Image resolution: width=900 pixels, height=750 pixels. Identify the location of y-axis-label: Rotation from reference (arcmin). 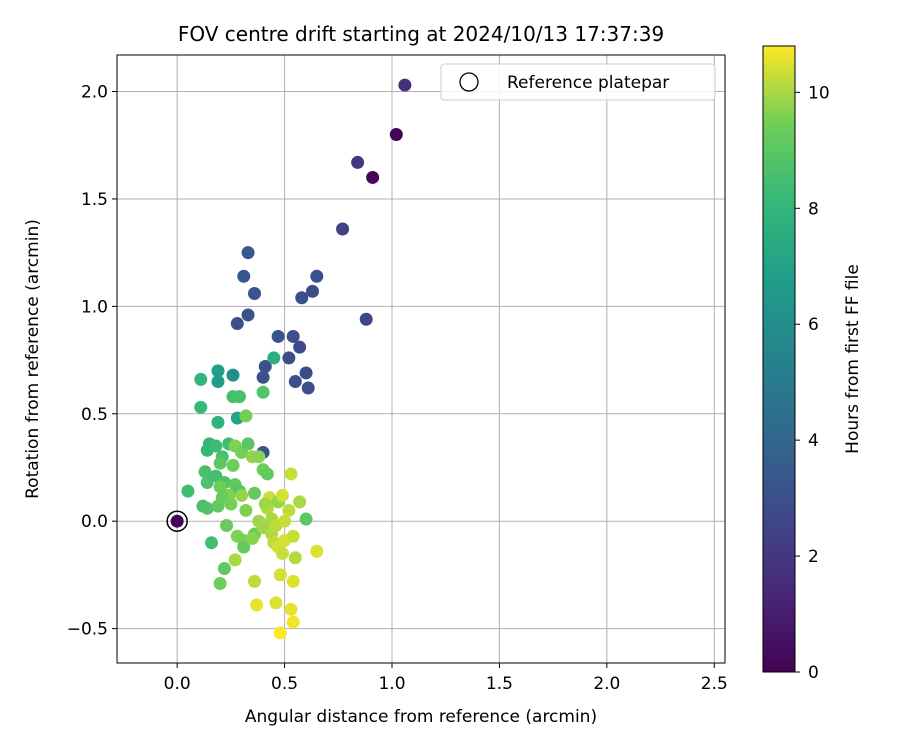
(33, 359).